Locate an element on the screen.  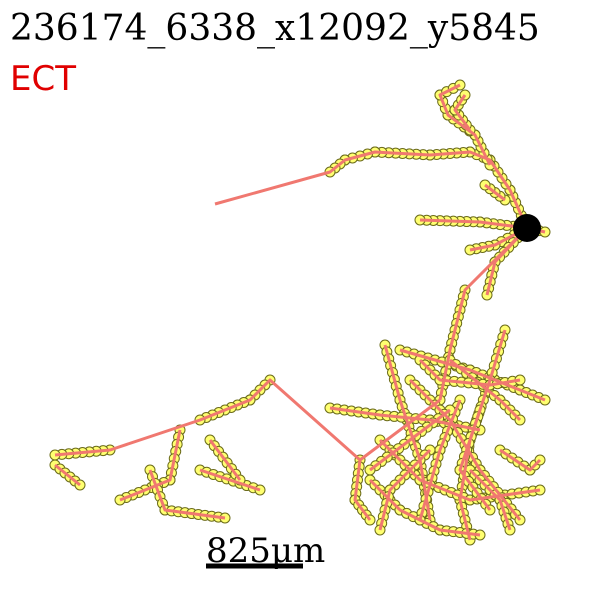
soma is located at coordinates (527, 228).